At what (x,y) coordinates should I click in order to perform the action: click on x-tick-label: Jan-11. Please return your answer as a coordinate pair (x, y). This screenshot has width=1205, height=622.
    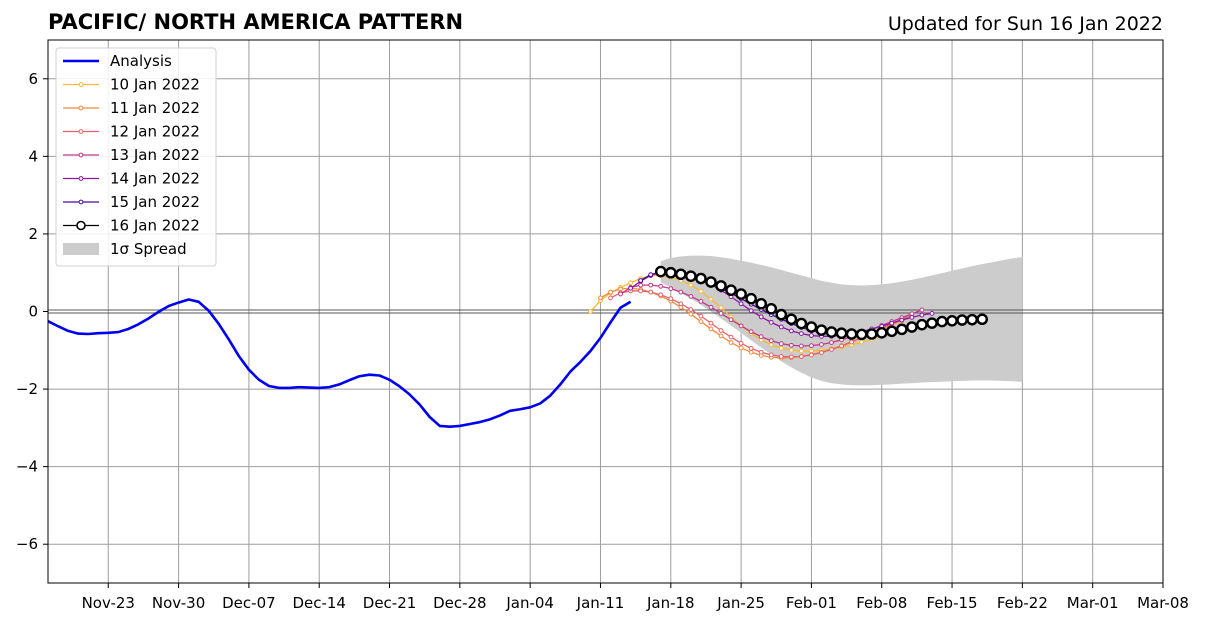
    Looking at the image, I should click on (600, 603).